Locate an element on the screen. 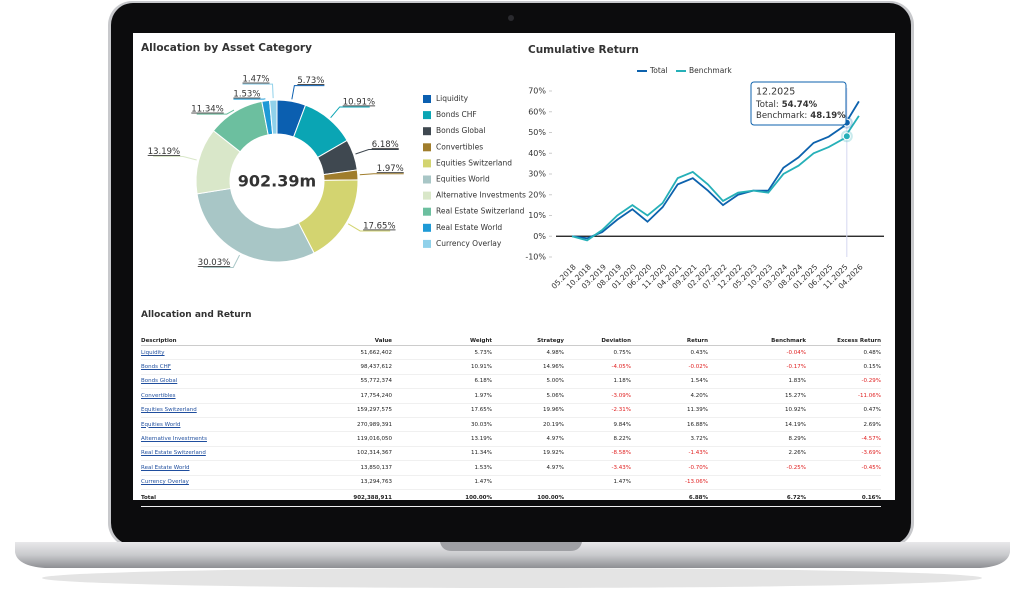  cell-text: -2.31% is located at coordinates (621, 410).